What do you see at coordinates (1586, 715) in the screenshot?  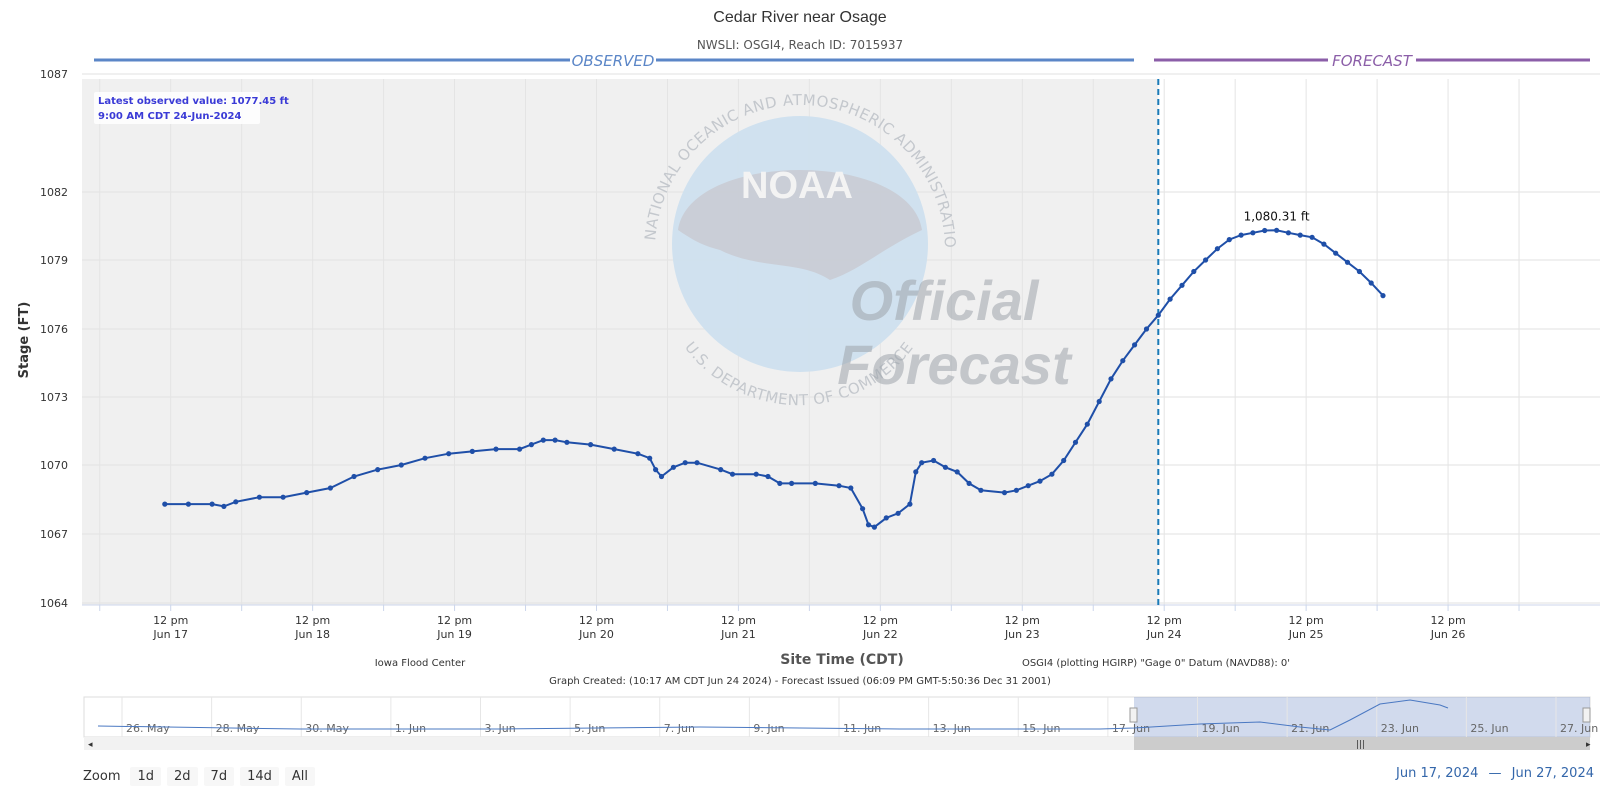 I see `navigator-handle-right` at bounding box center [1586, 715].